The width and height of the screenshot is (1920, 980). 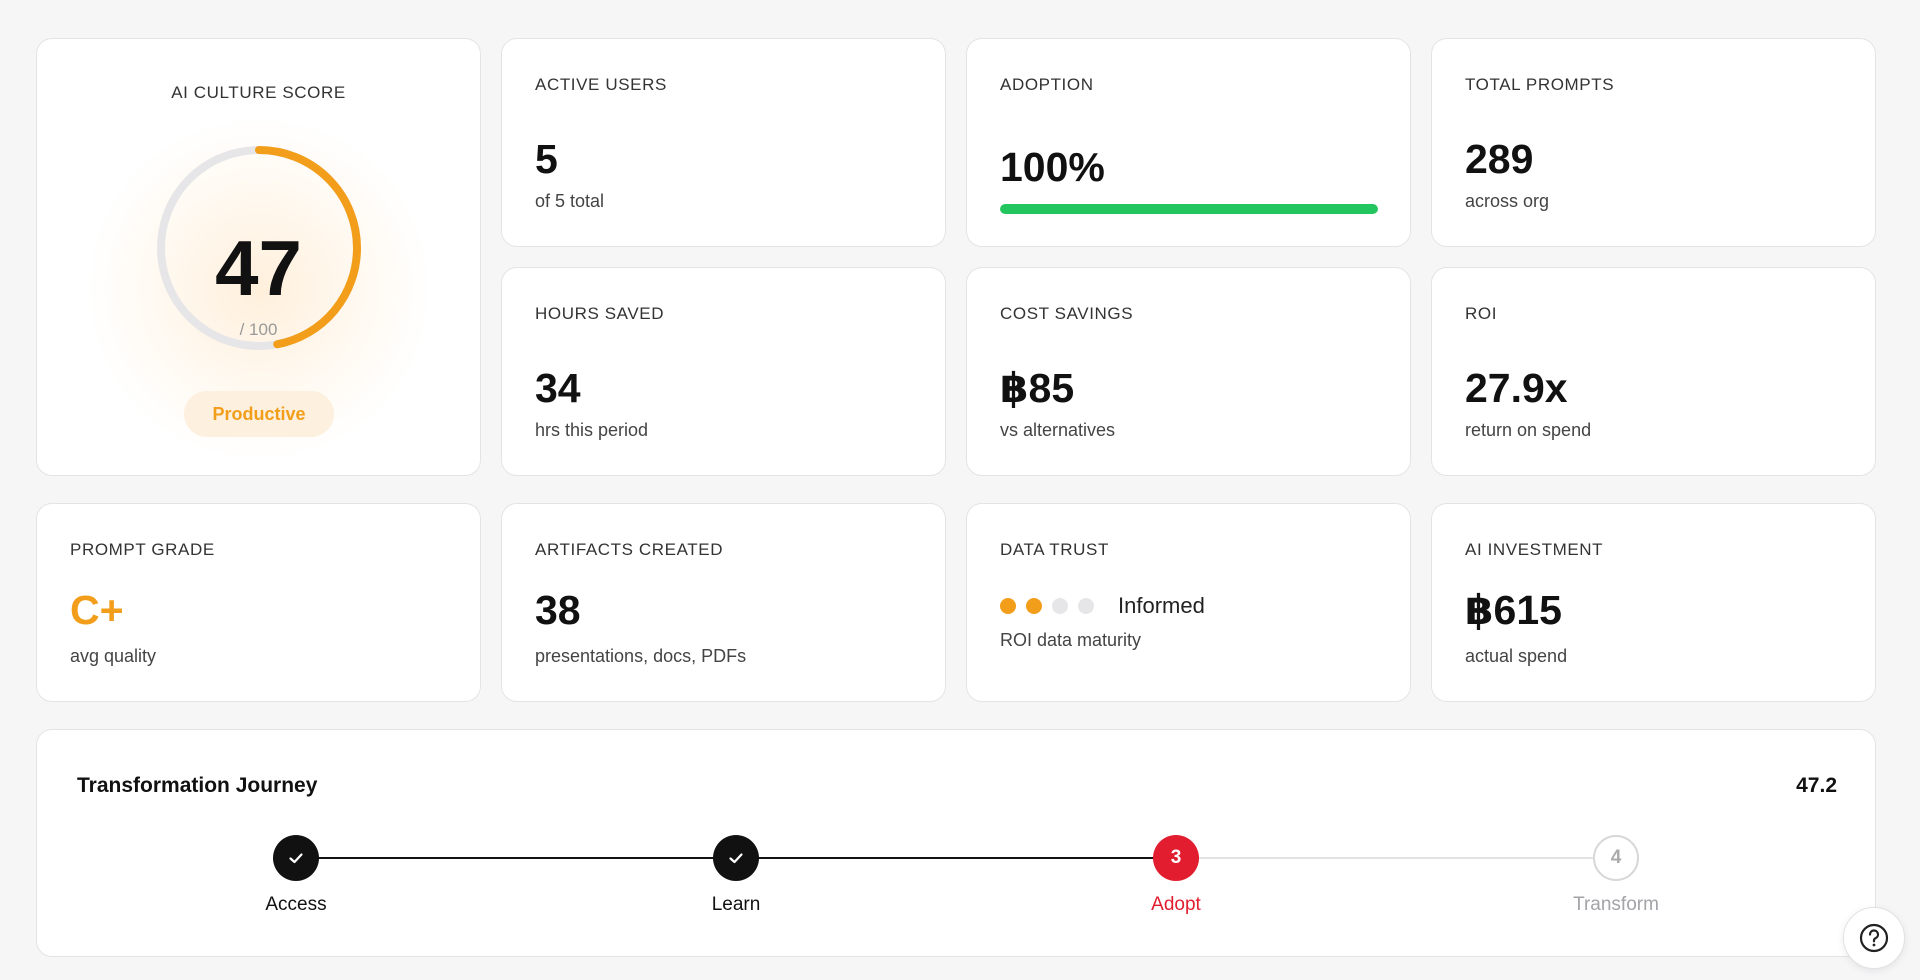 I want to click on total-prompts-label: TOTAL PROMPTS, so click(x=1540, y=84).